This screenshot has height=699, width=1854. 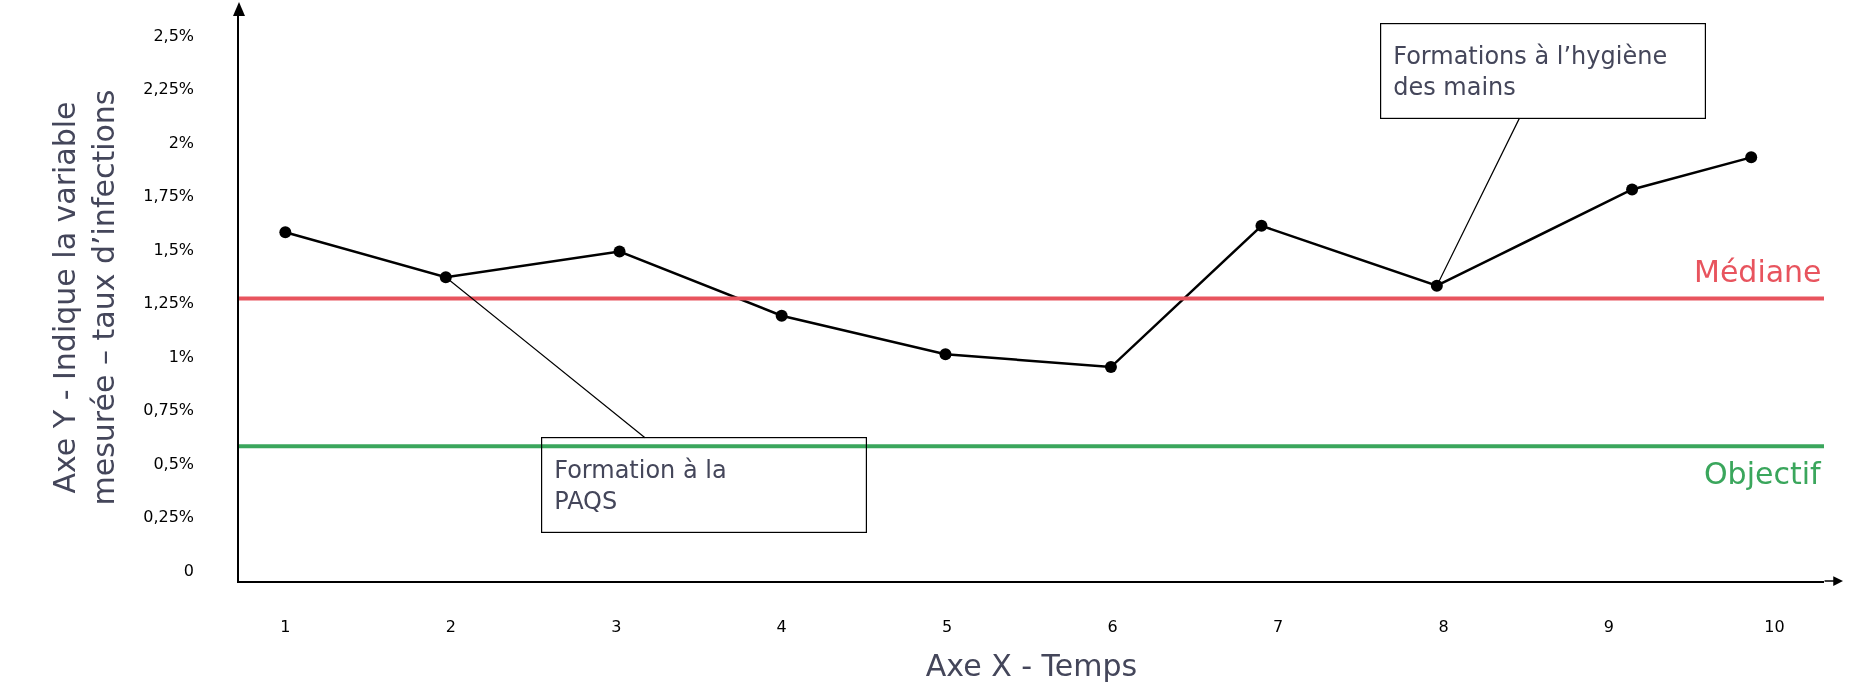 What do you see at coordinates (174, 463) in the screenshot?
I see `y-tick-label: 0,5%` at bounding box center [174, 463].